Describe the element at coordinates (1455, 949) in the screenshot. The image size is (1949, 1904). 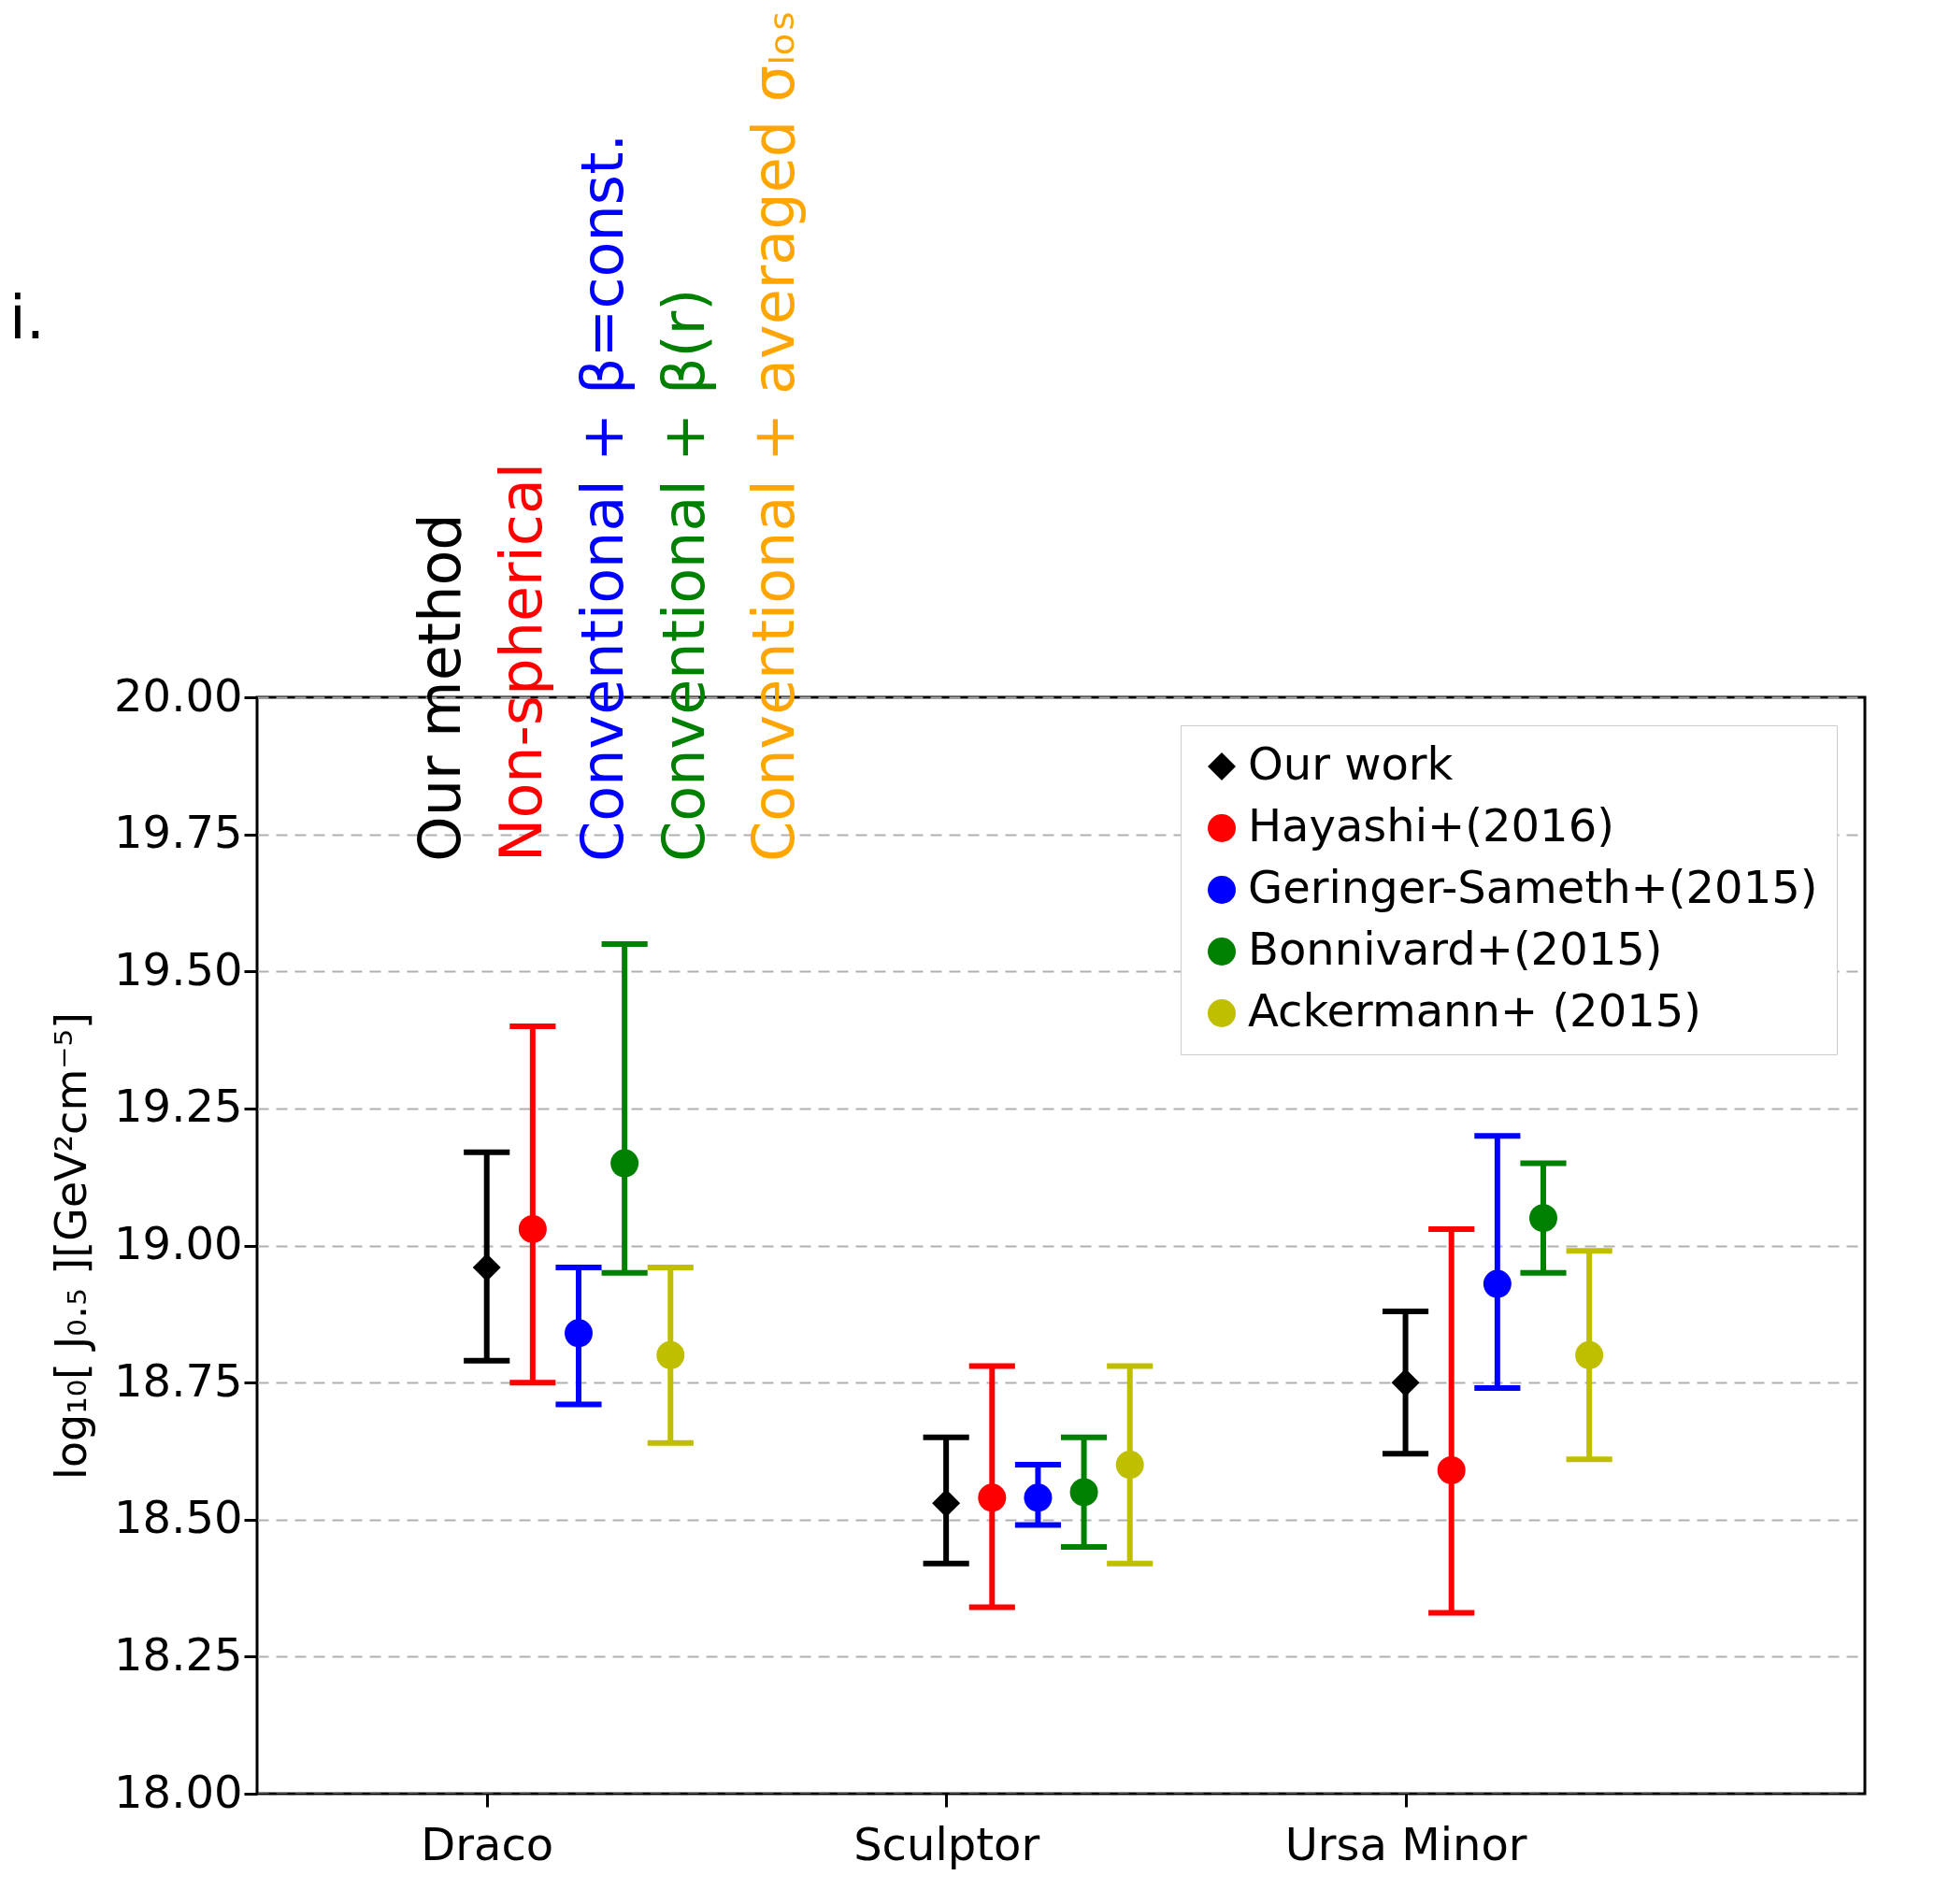
I see `legend-label: Bonnivard+(2015)` at that location.